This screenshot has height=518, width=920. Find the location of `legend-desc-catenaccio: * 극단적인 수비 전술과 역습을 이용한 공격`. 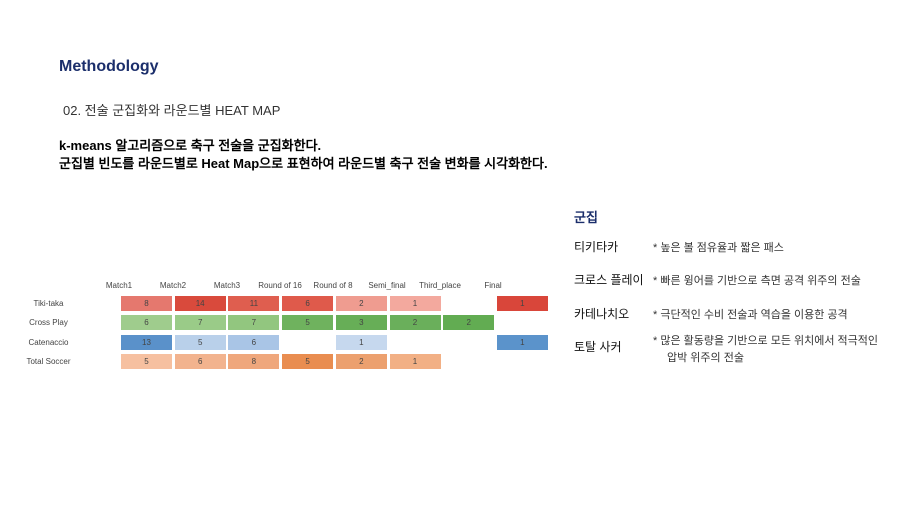

legend-desc-catenaccio: * 극단적인 수비 전술과 역습을 이용한 공격 is located at coordinates (750, 315).